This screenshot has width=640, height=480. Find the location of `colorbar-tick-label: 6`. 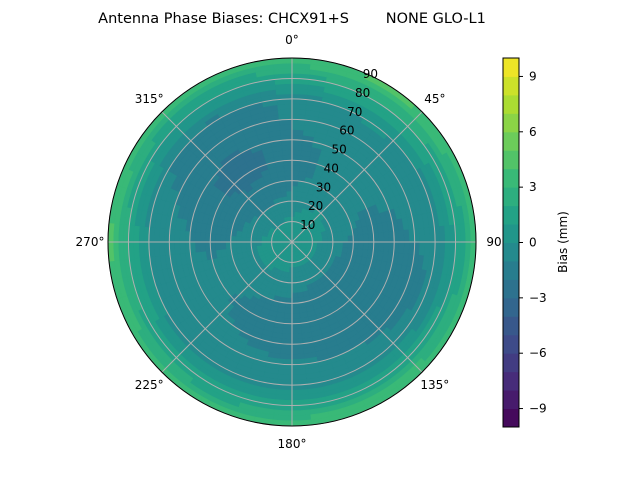

colorbar-tick-label: 6 is located at coordinates (533, 132).